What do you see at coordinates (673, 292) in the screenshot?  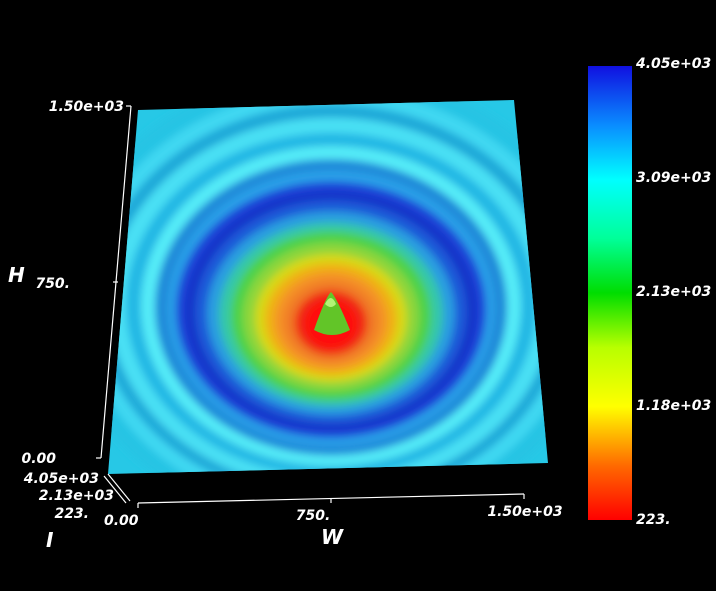 I see `colorbar-tick-2: 2.13e+03` at bounding box center [673, 292].